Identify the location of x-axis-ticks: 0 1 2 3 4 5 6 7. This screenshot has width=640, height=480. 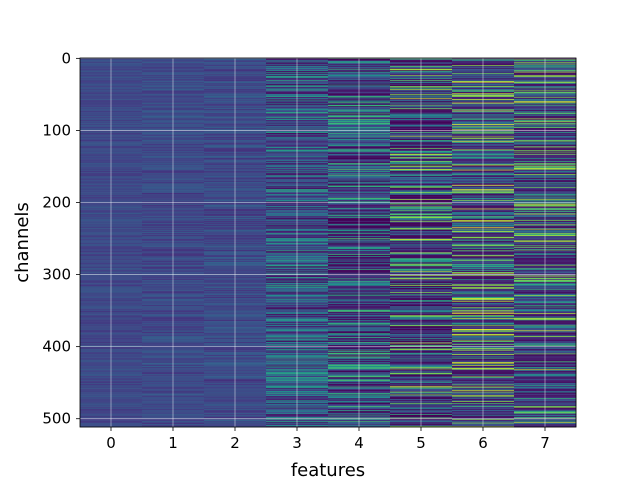
(328, 439).